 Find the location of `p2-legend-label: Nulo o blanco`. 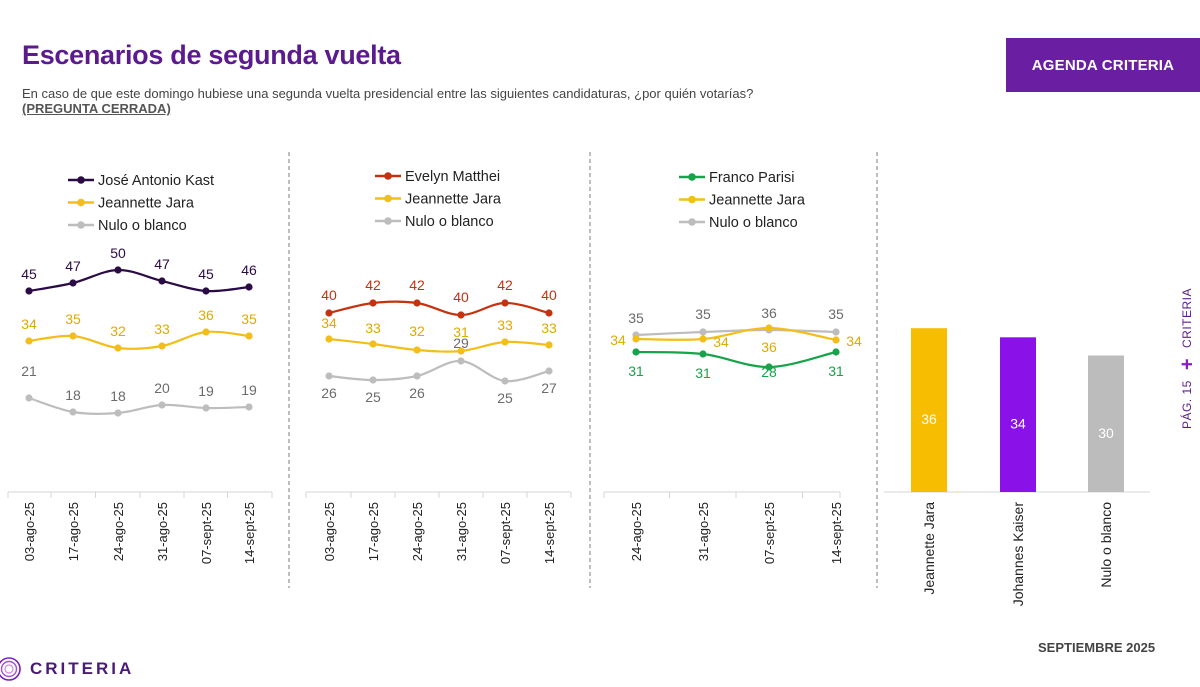

p2-legend-label: Nulo o blanco is located at coordinates (449, 222).